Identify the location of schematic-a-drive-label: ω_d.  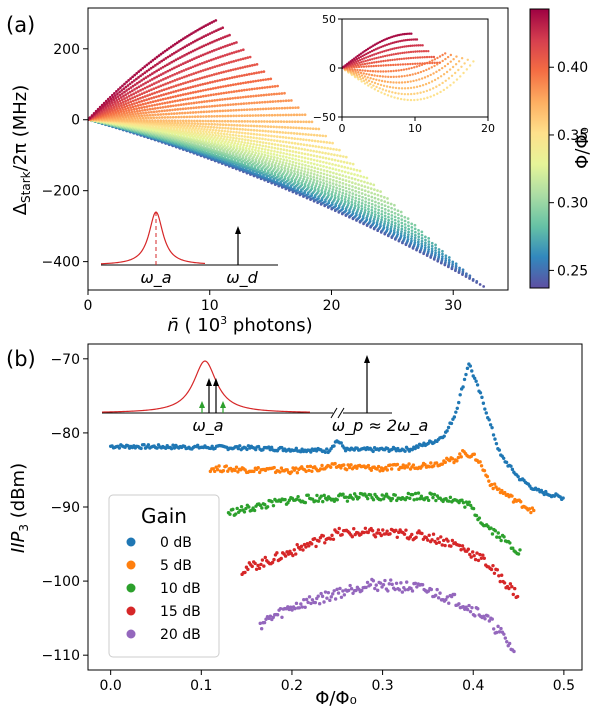
(242, 278).